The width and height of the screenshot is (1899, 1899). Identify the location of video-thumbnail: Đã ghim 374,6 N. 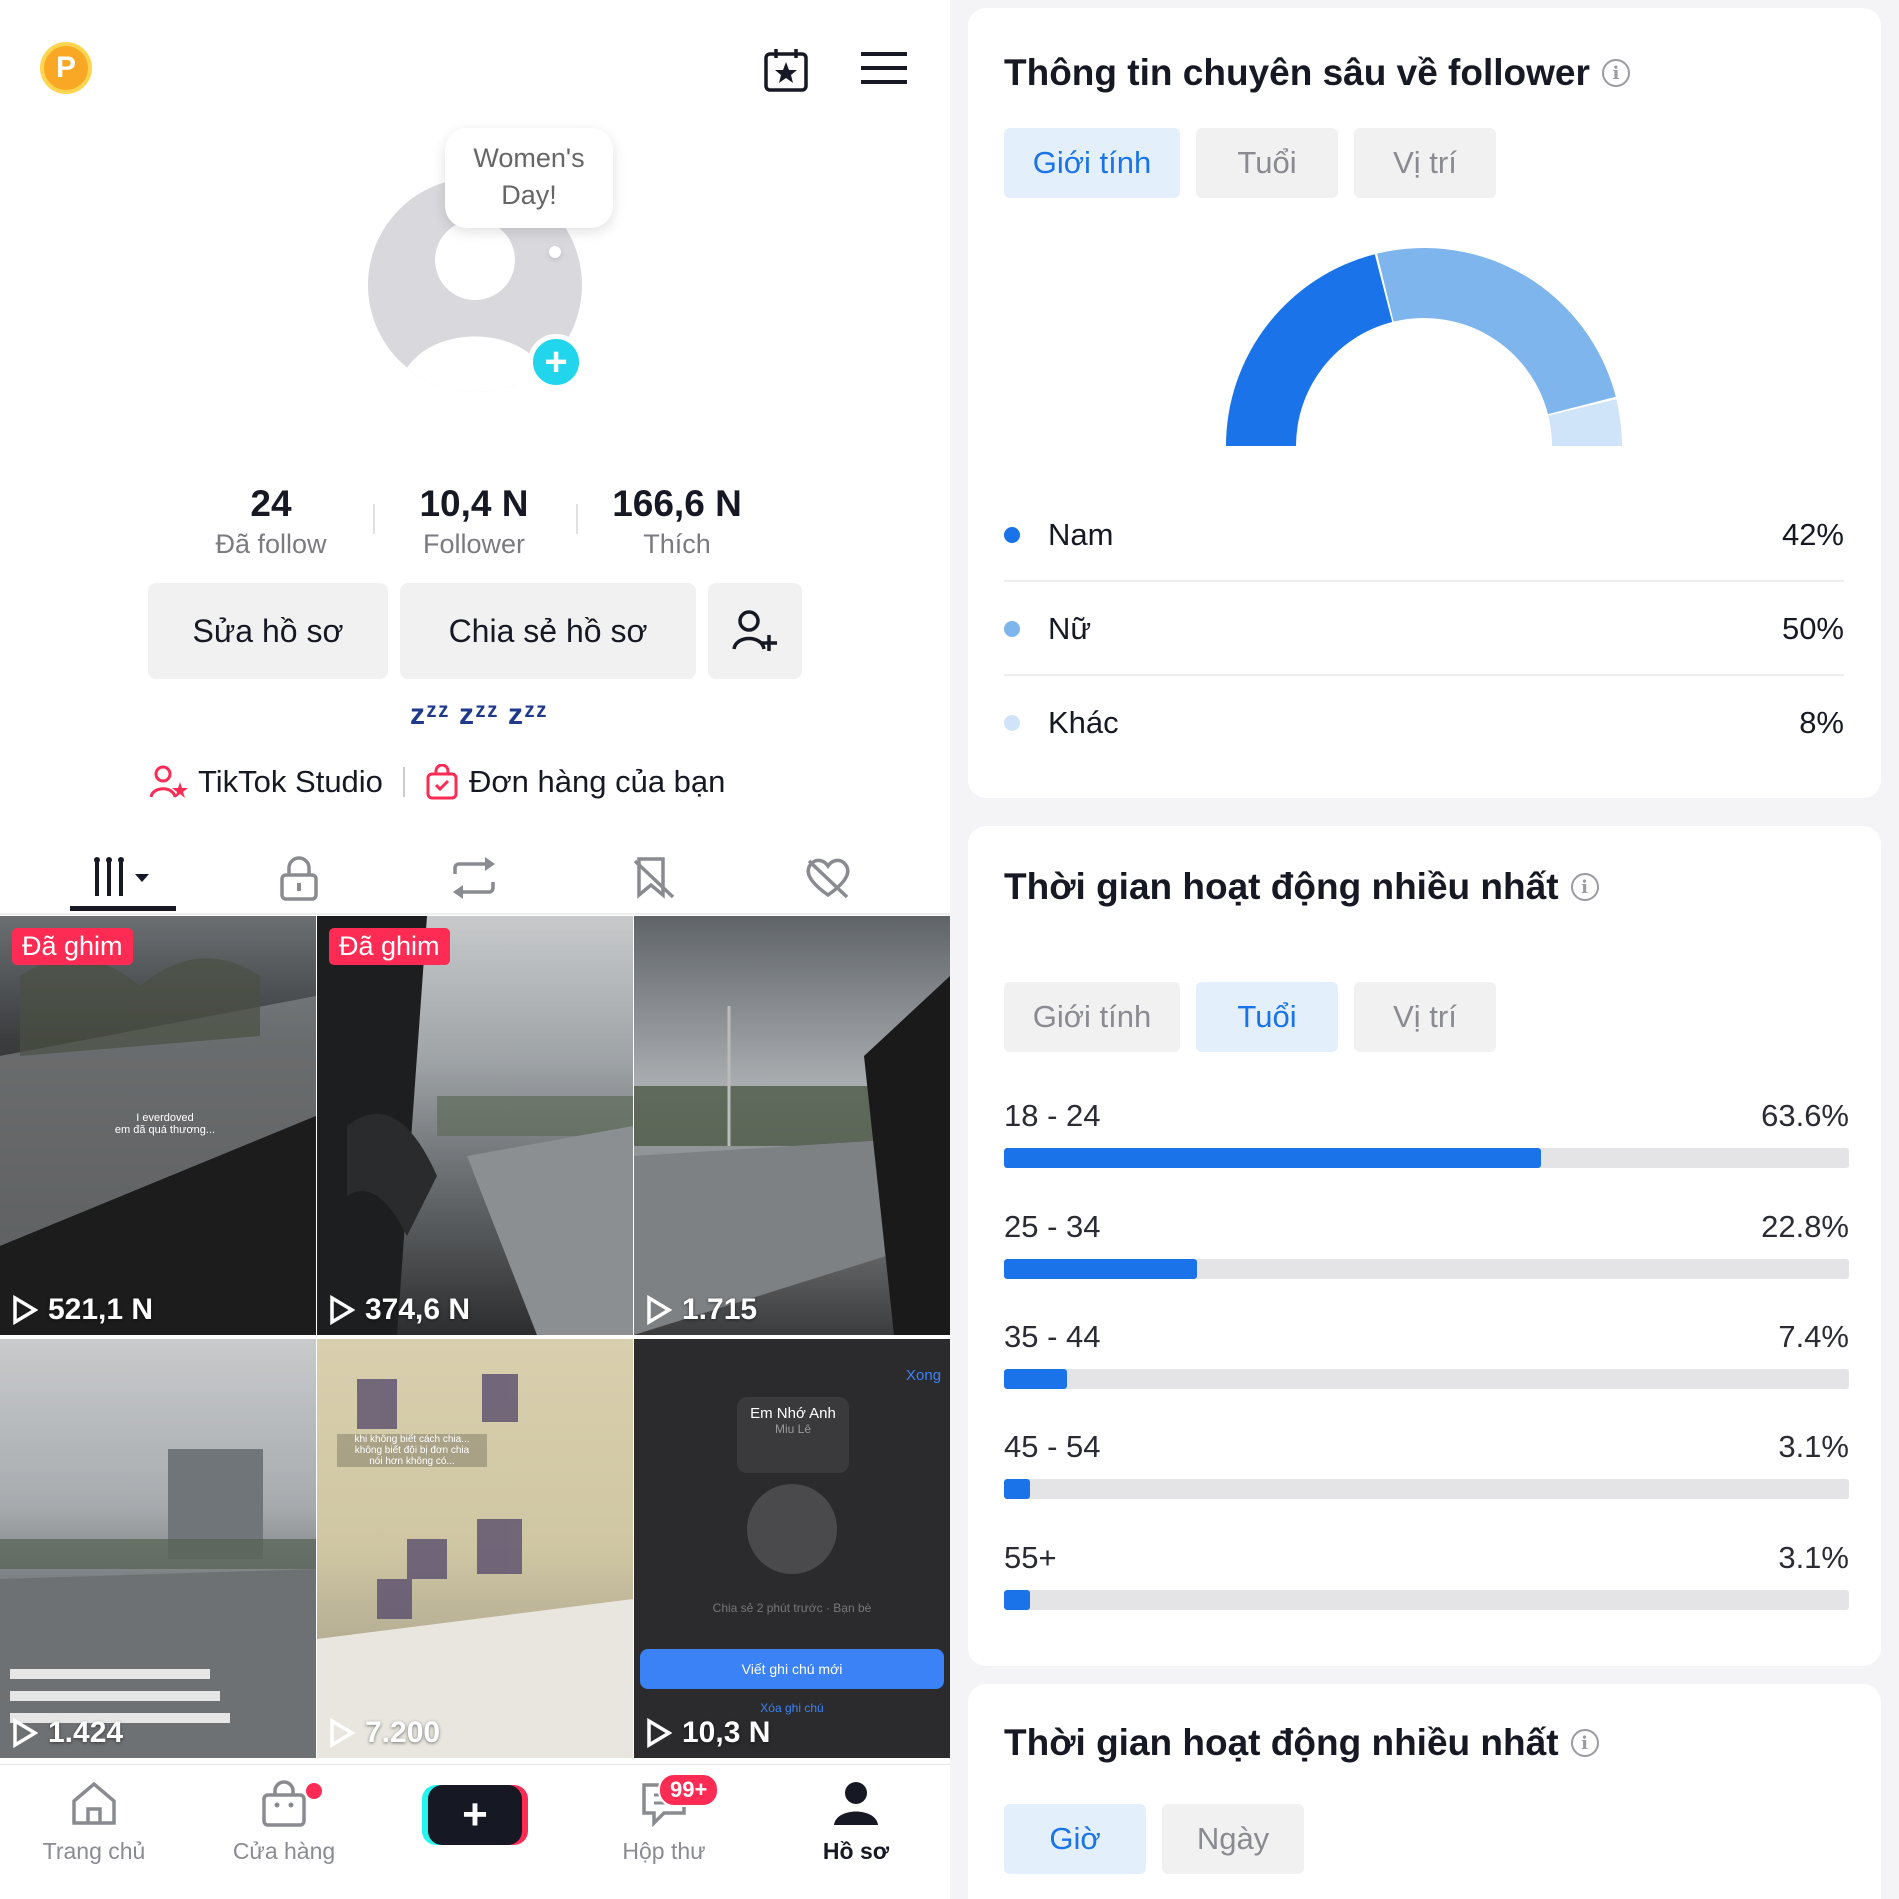
(475, 1125).